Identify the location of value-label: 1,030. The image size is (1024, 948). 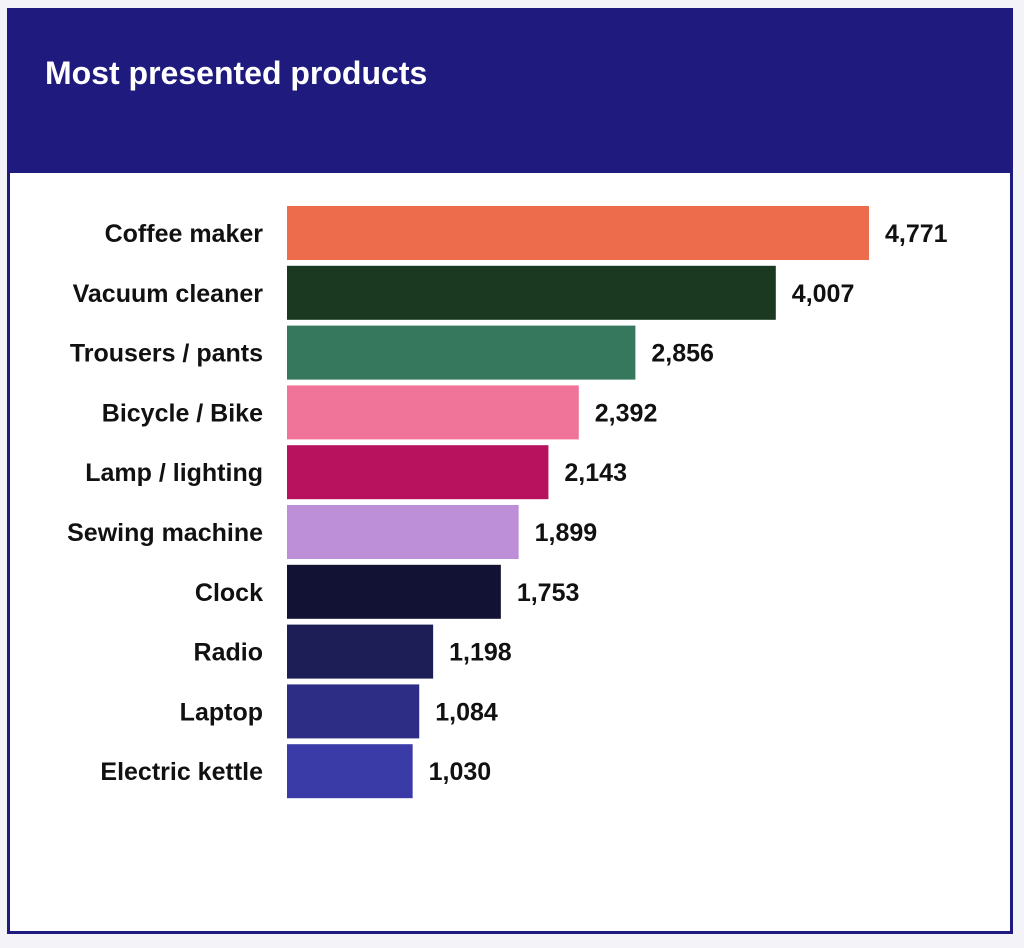
(460, 772).